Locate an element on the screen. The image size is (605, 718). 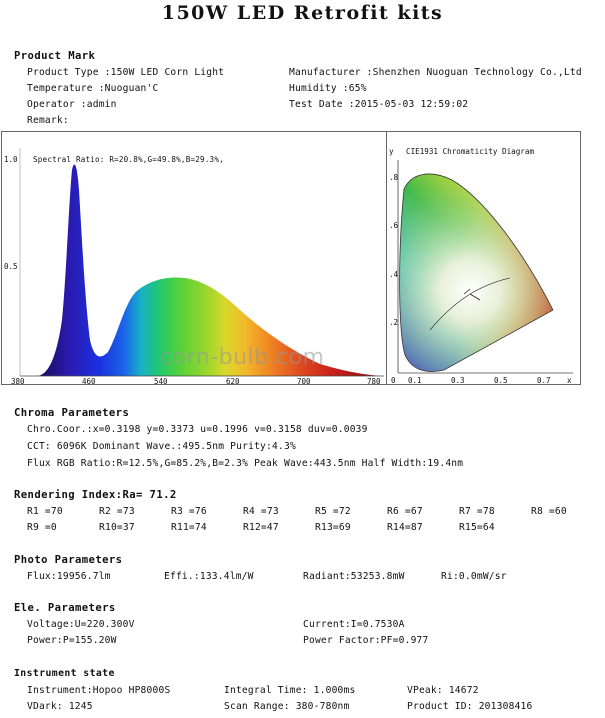
cie-x-tick: 0.3 is located at coordinates (458, 380).